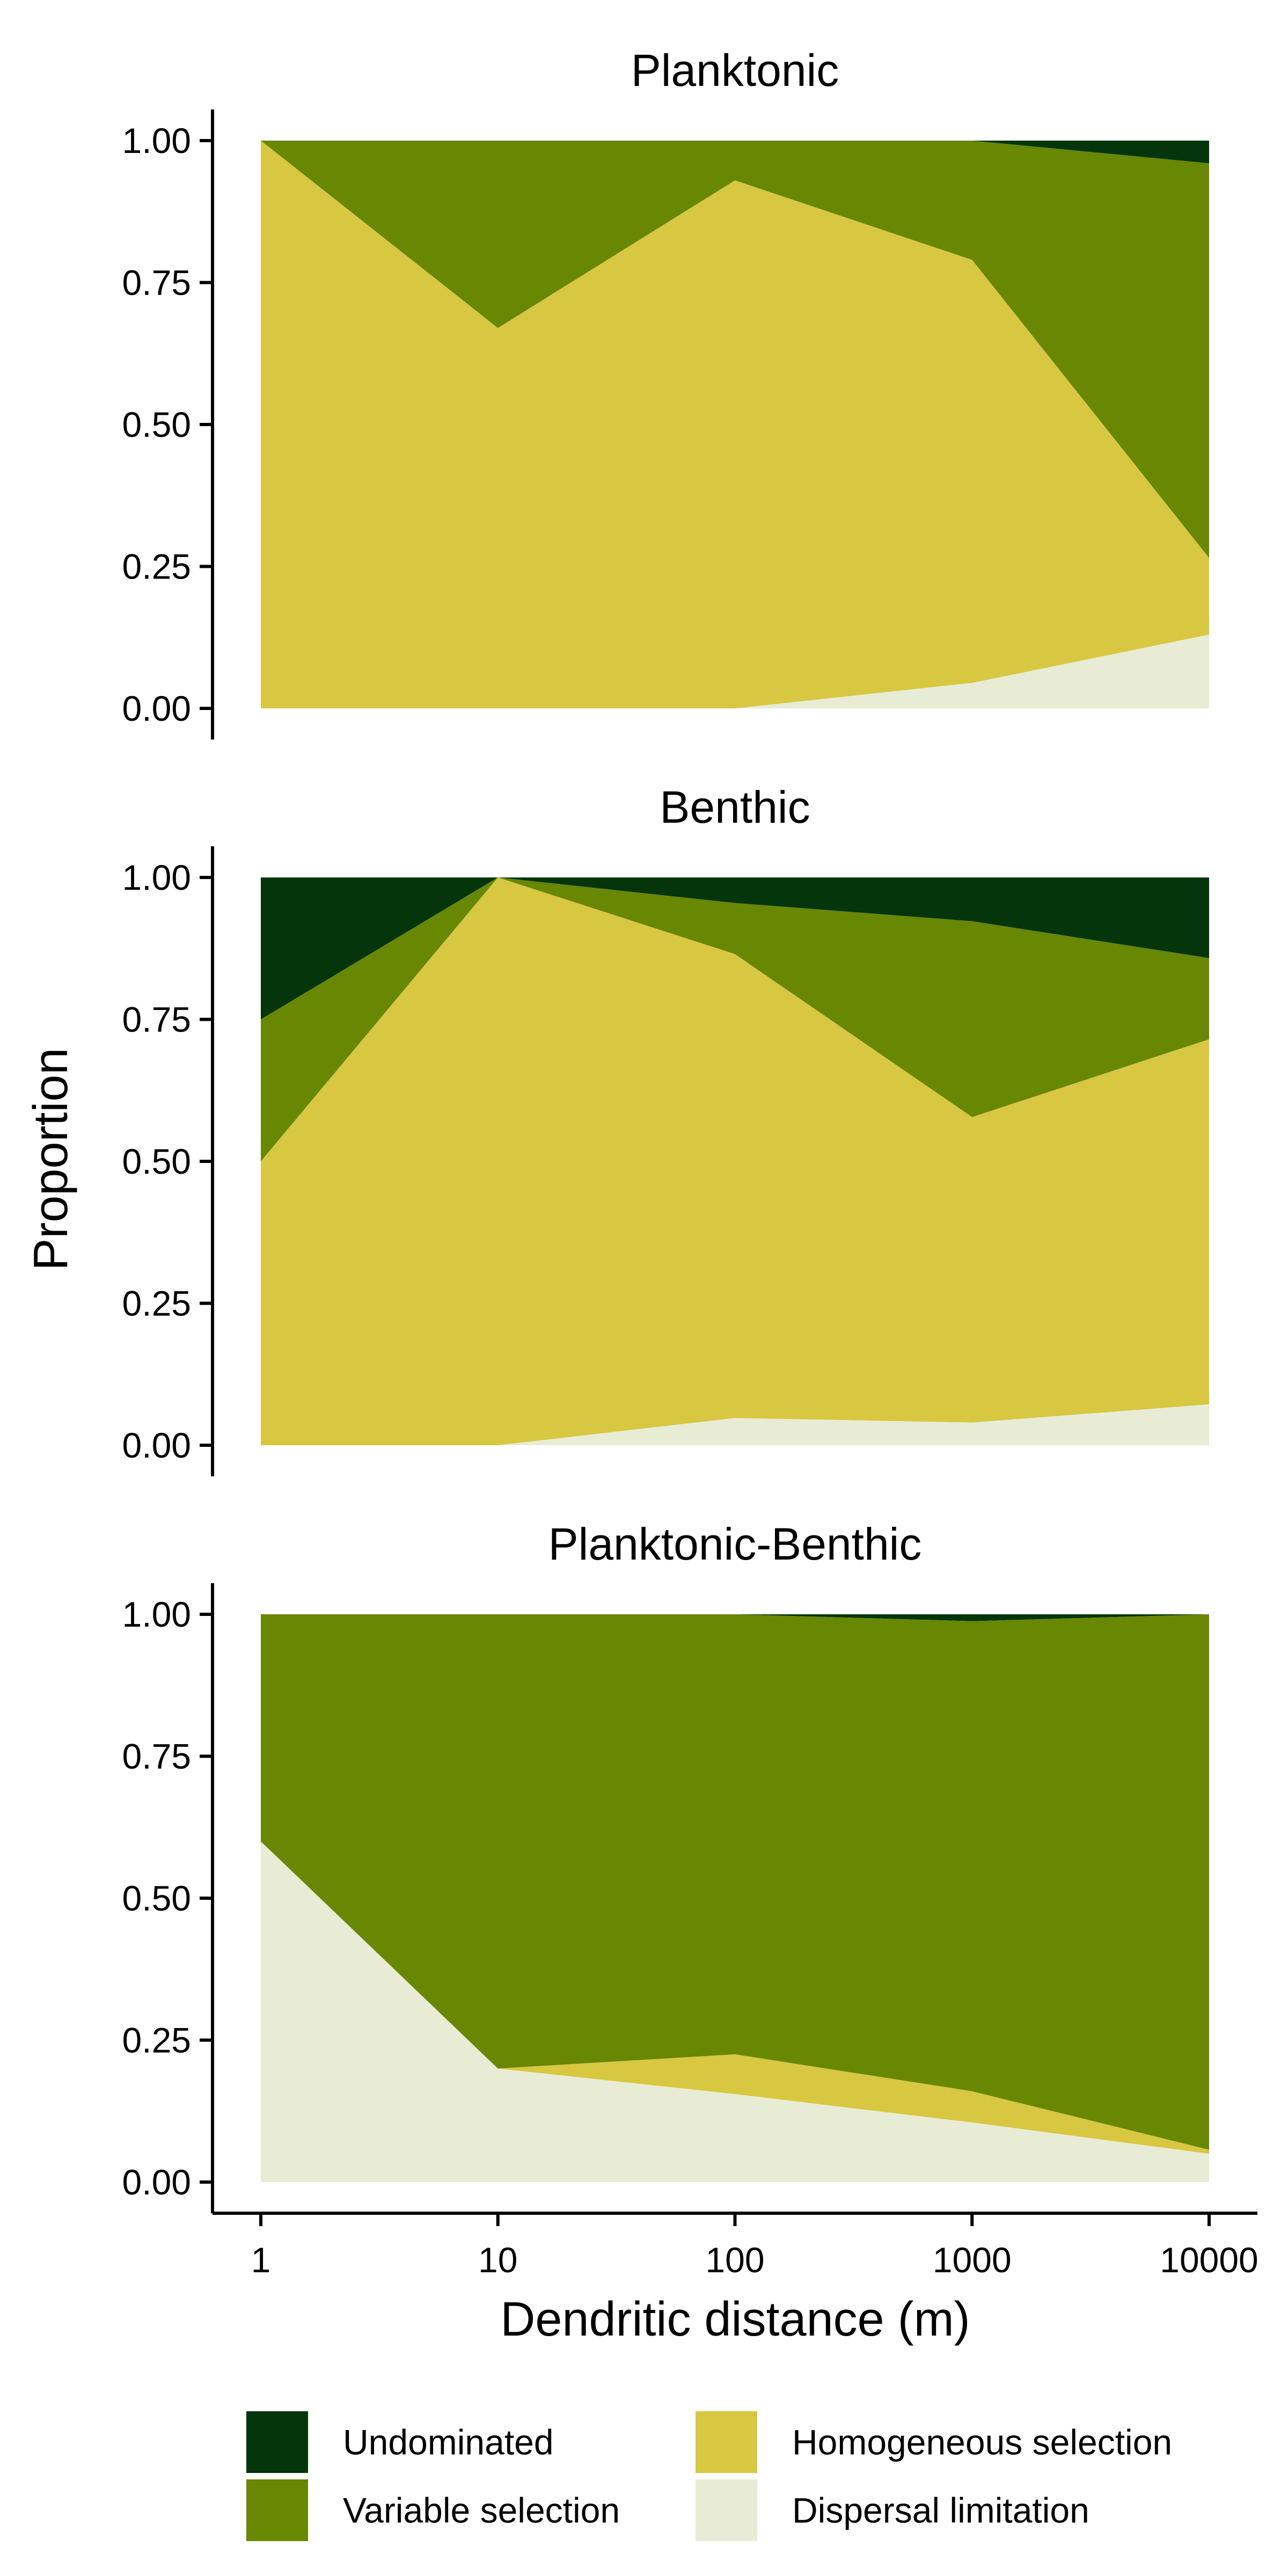  I want to click on x-tick-label: 1, so click(261, 2260).